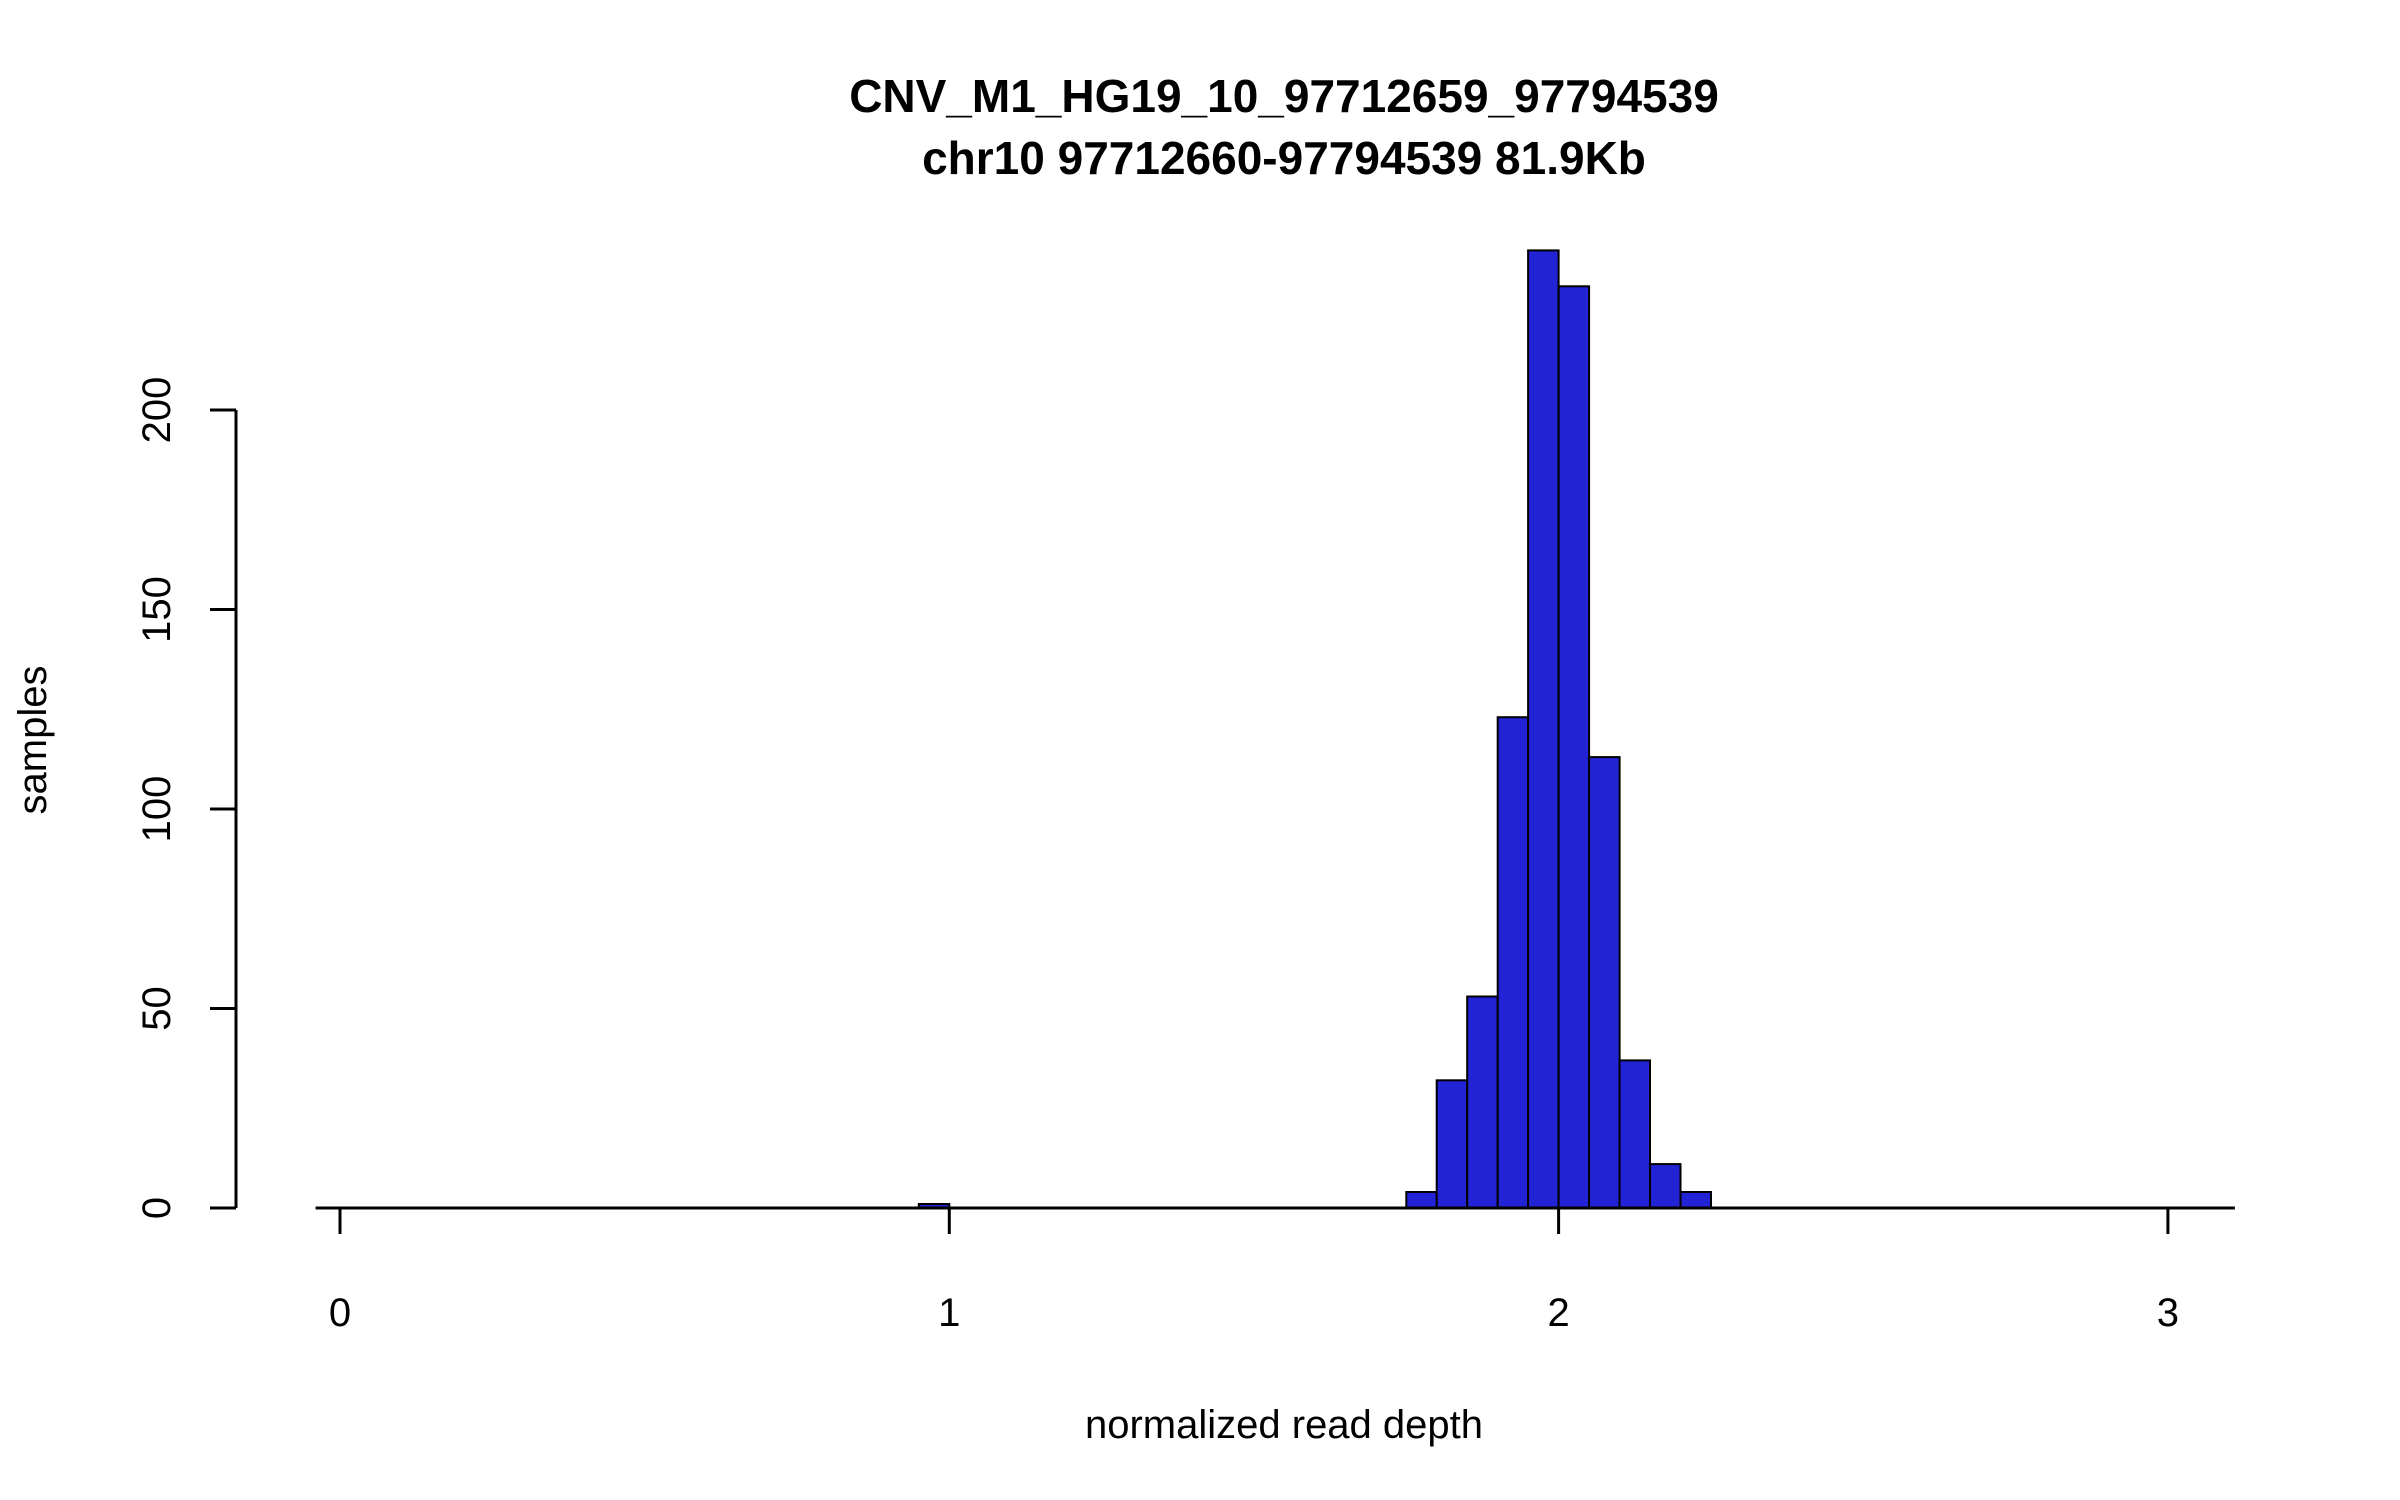 The height and width of the screenshot is (1500, 2400). I want to click on y-tick-label: 150, so click(157, 609).